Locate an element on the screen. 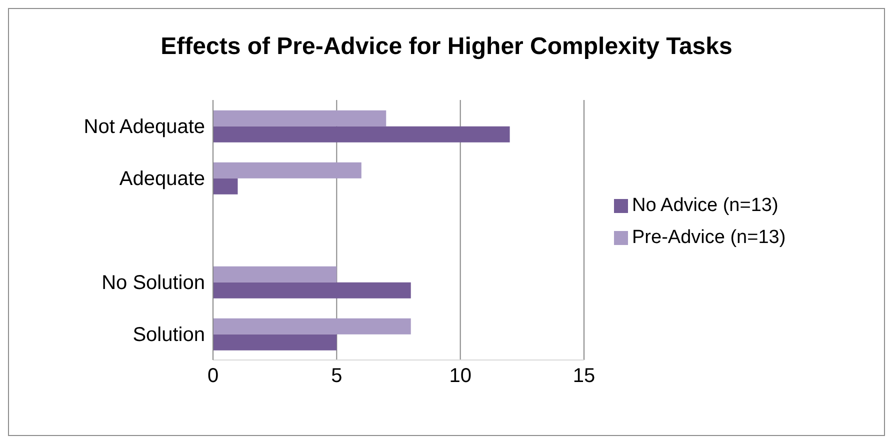 The image size is (893, 444). y-tick-label: No Solution is located at coordinates (153, 283).